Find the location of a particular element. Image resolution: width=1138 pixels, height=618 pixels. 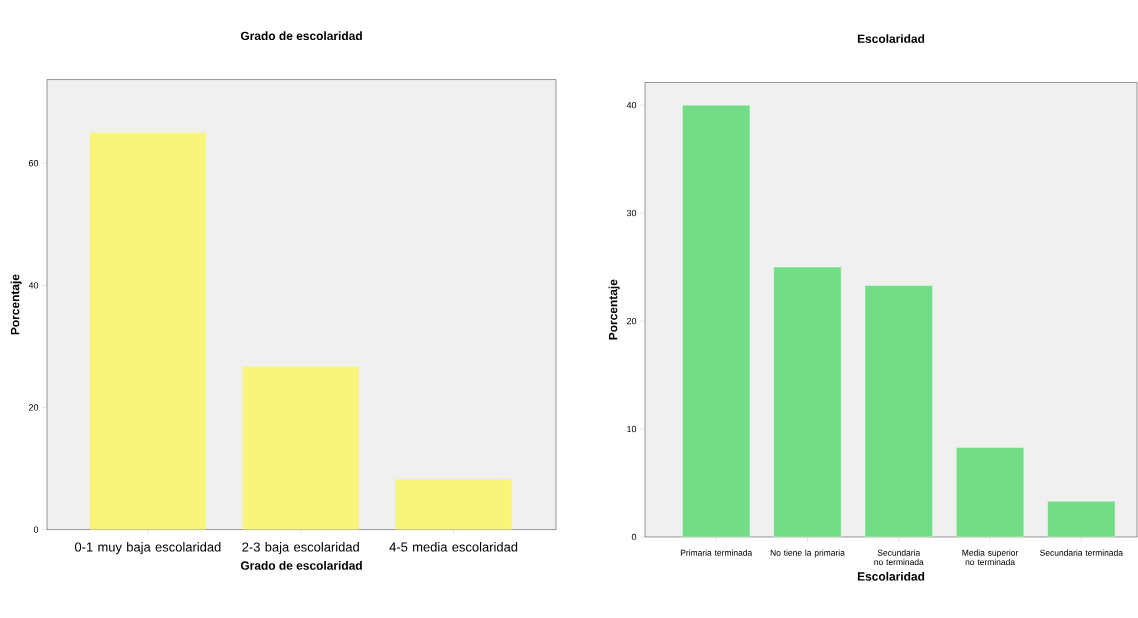

x-tick-label: Secundaria no terminada is located at coordinates (899, 557).